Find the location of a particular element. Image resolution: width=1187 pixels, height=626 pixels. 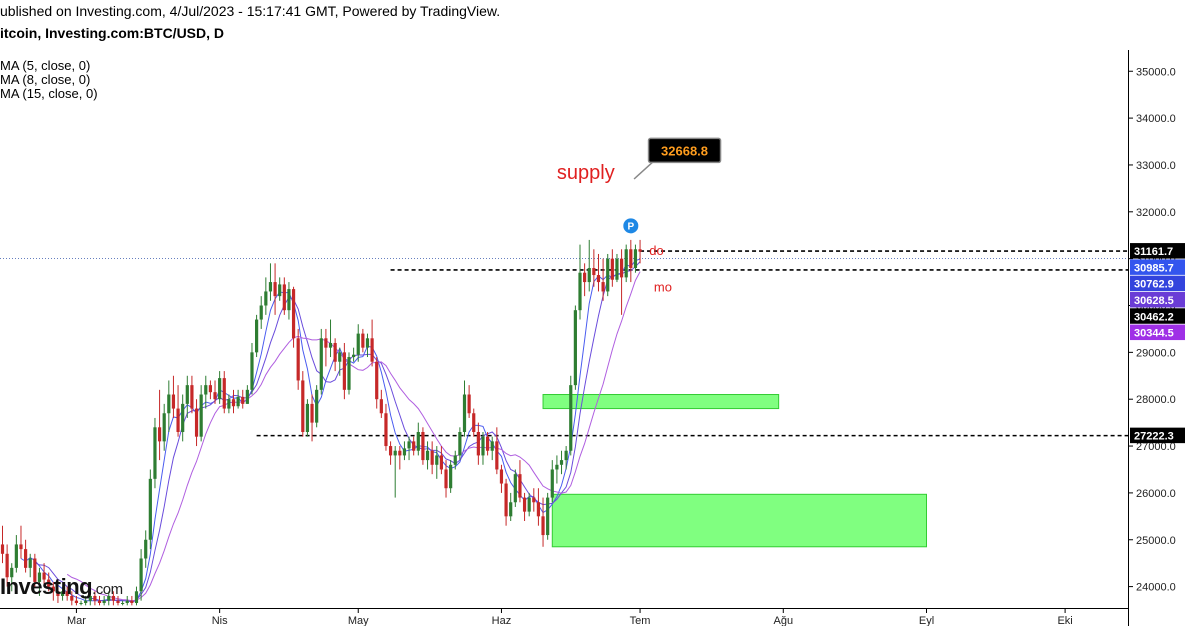

y-tick-label: 29000.0 is located at coordinates (1156, 353).